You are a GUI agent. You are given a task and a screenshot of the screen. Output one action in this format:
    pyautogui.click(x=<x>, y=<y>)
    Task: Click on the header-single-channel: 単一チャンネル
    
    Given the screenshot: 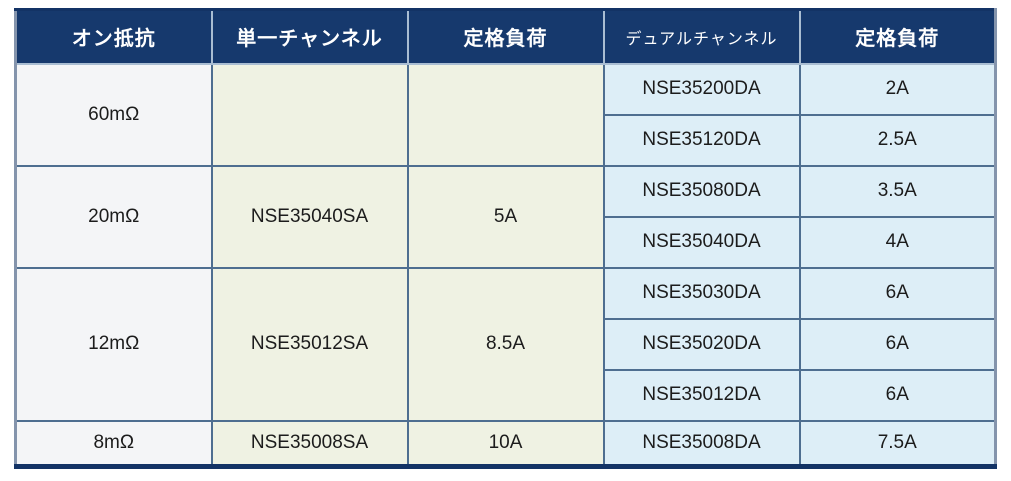 What is the action you would take?
    pyautogui.click(x=309, y=36)
    